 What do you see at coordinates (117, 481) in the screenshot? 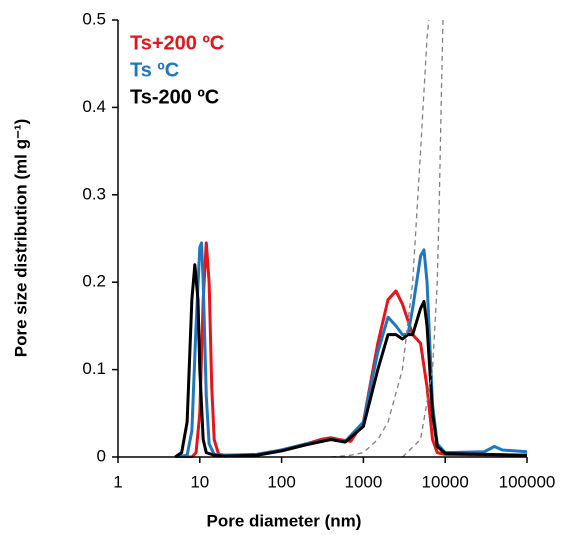
I see `x-tick-label: 1` at bounding box center [117, 481].